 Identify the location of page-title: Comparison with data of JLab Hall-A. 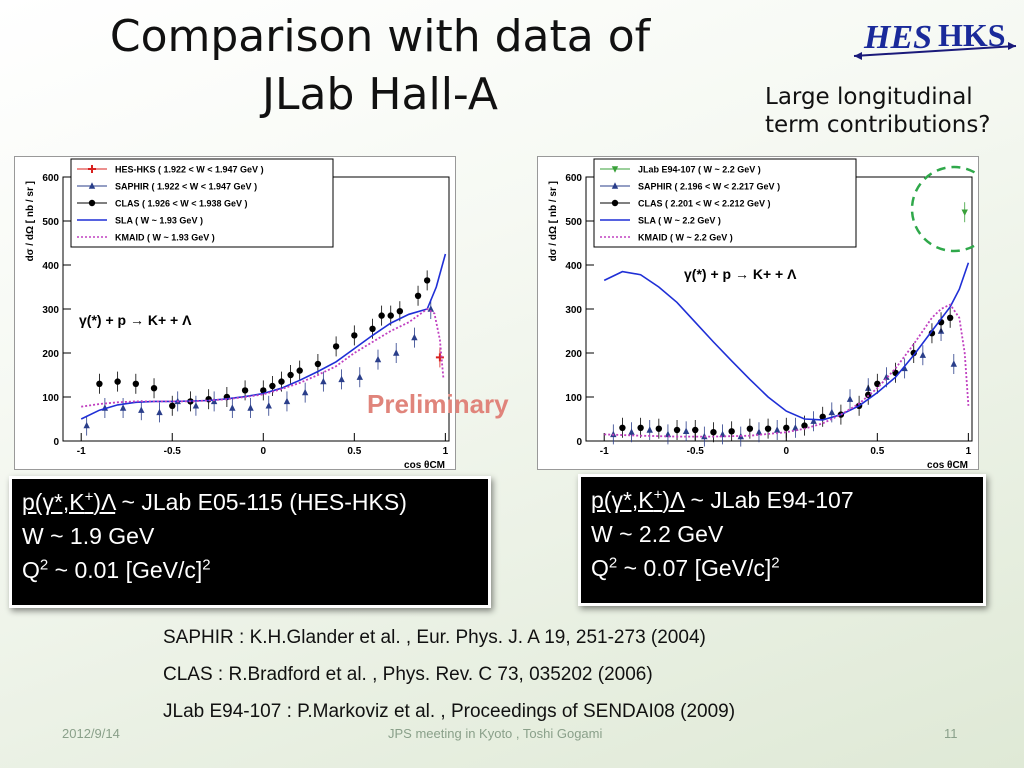
(380, 66).